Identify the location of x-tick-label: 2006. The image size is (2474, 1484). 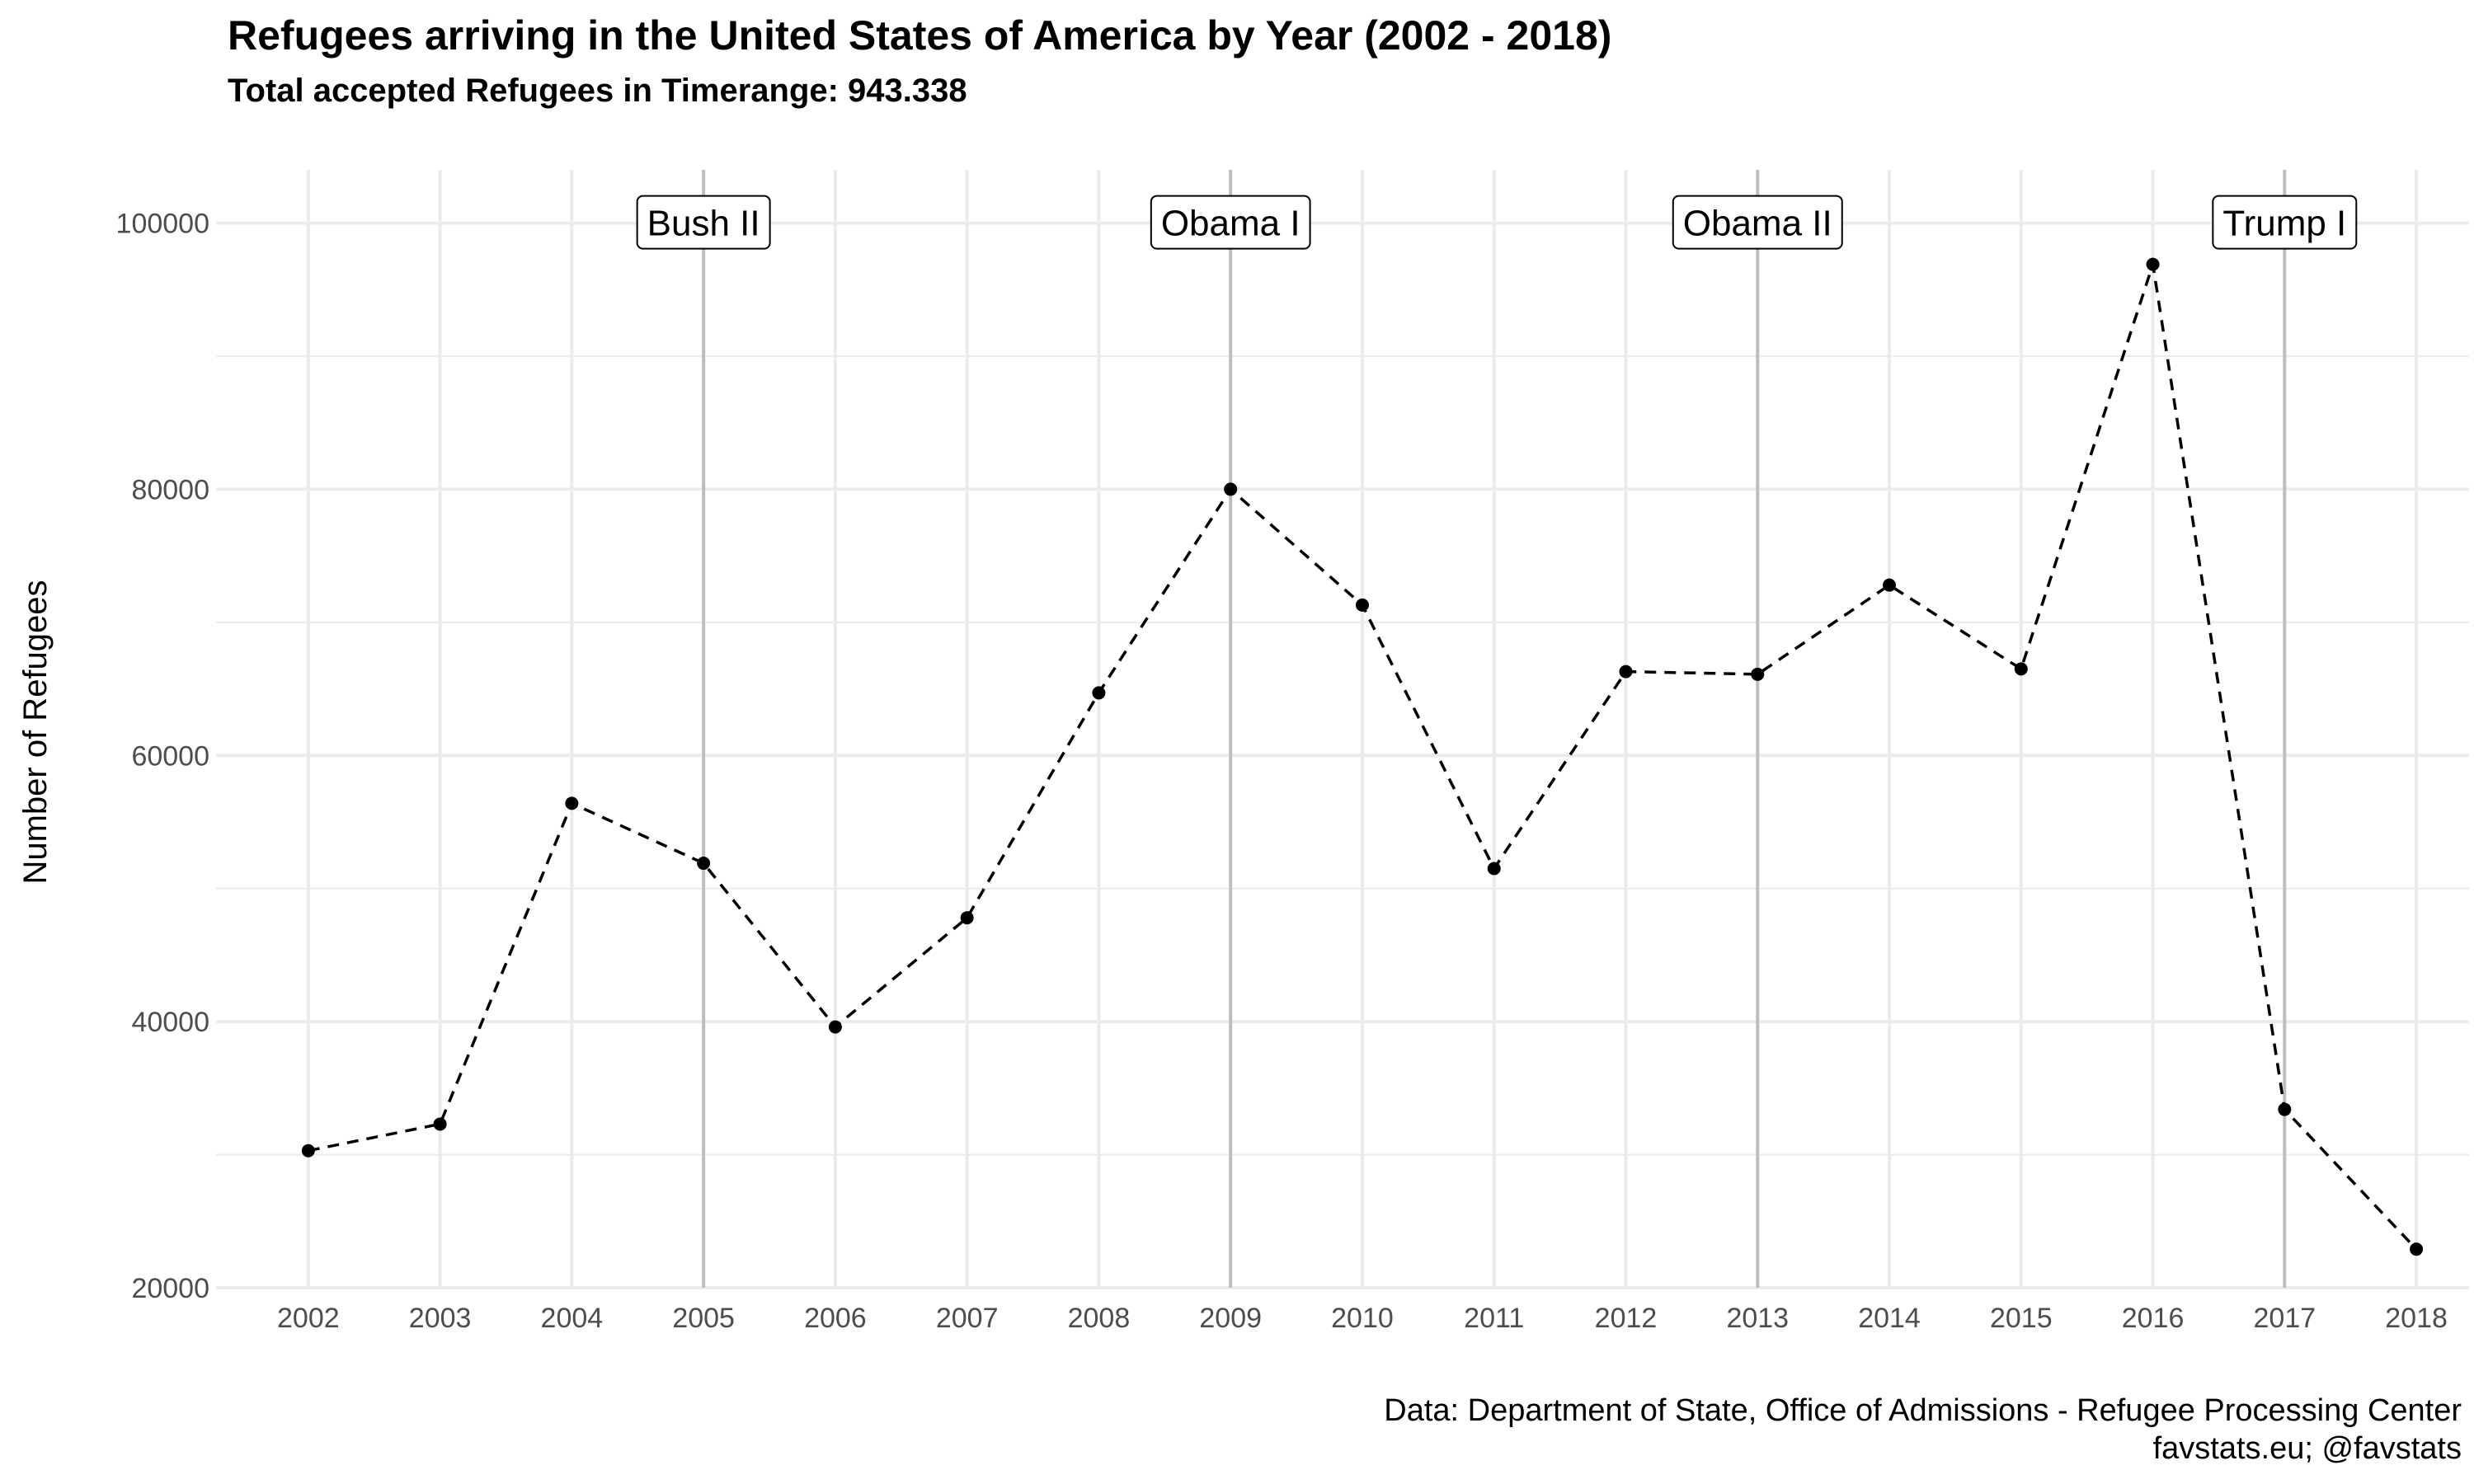
(835, 1318).